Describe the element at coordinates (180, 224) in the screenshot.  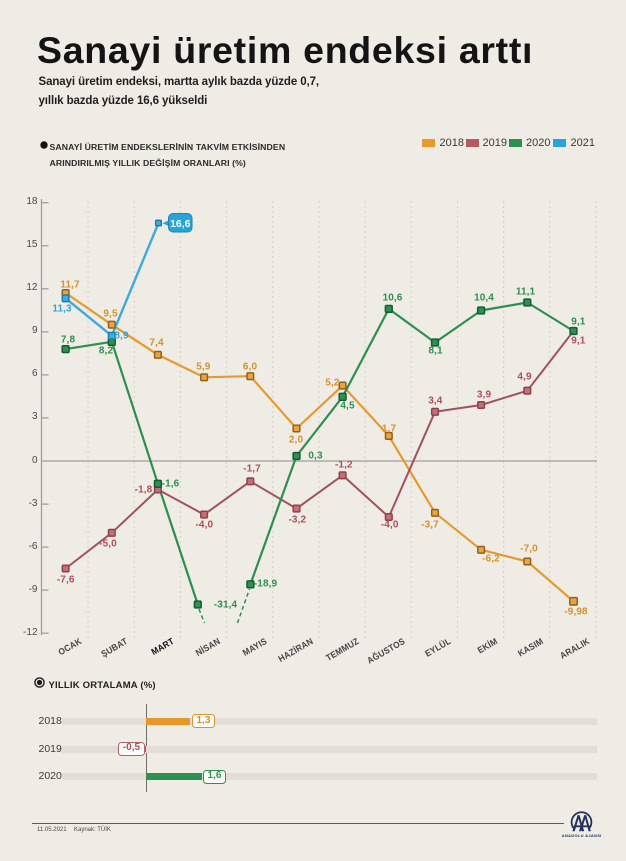
I see `svg-text: 16,6` at that location.